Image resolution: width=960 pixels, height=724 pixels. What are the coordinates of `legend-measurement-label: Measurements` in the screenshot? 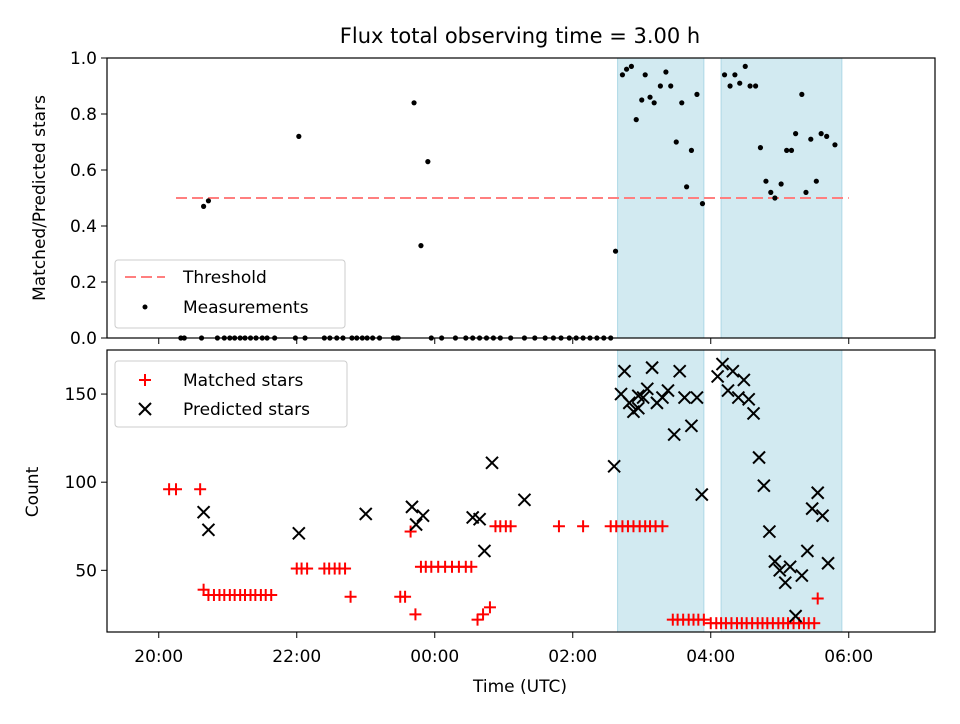 It's located at (246, 308).